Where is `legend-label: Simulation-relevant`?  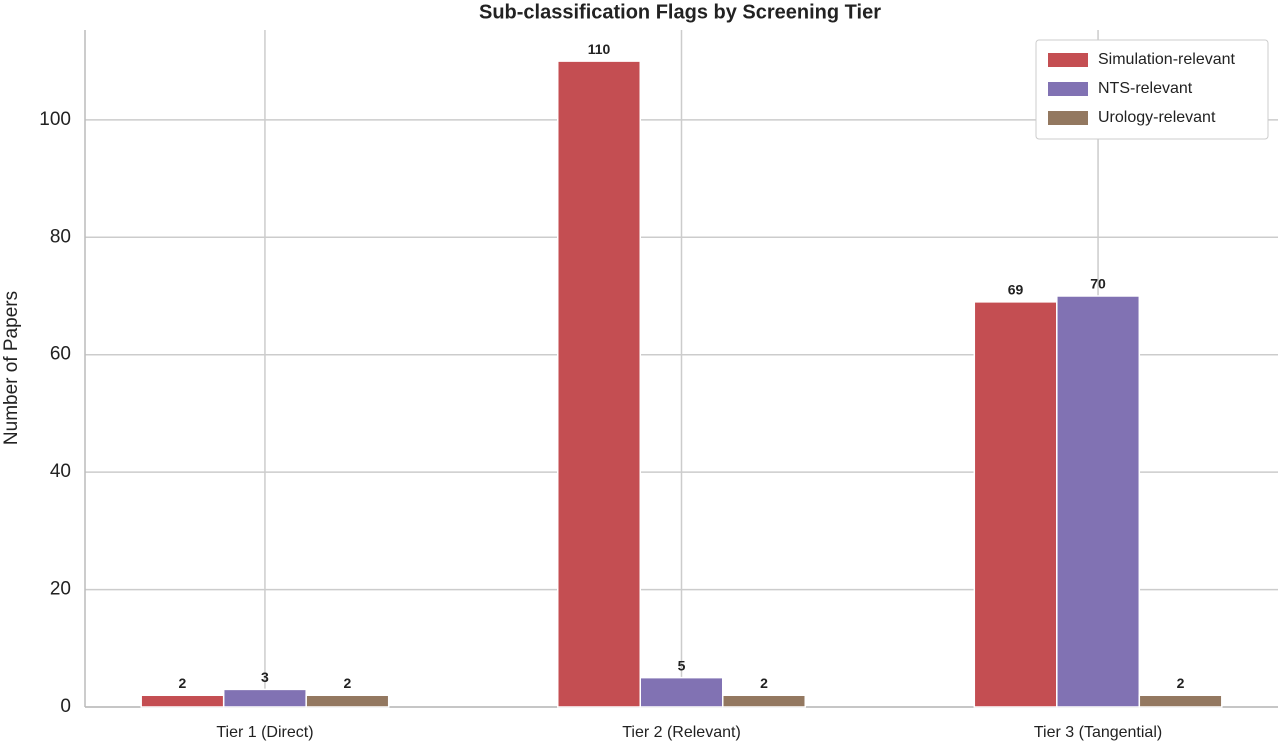
legend-label: Simulation-relevant is located at coordinates (1167, 59).